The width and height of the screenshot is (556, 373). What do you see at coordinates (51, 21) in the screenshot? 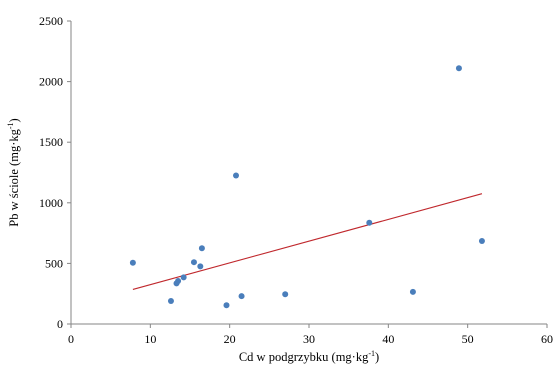
I see `y-tick-label: 2500` at bounding box center [51, 21].